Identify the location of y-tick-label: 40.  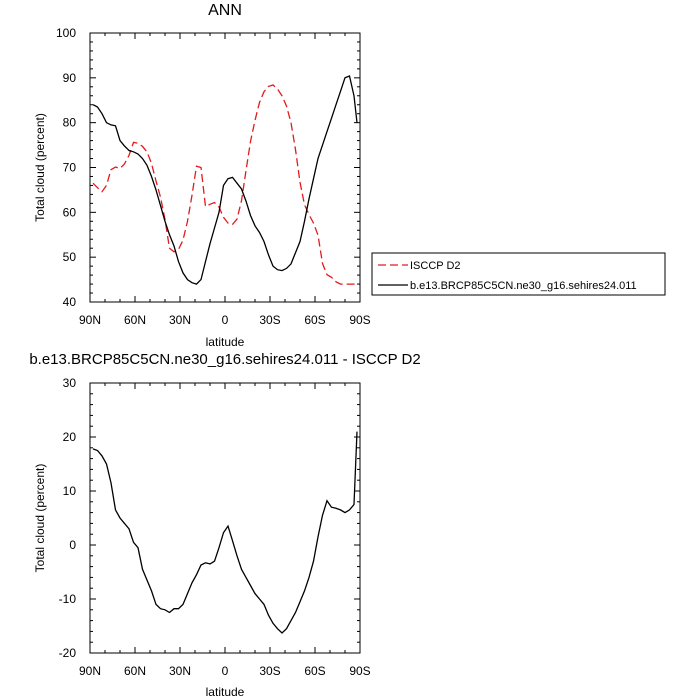
(70, 302).